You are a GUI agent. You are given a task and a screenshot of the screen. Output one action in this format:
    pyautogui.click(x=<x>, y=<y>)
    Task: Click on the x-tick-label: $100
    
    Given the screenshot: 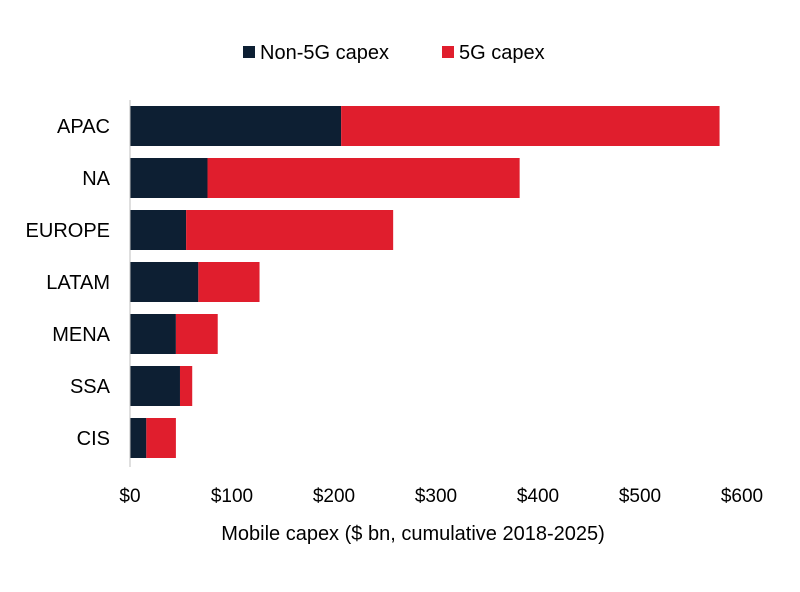 What is the action you would take?
    pyautogui.click(x=232, y=496)
    